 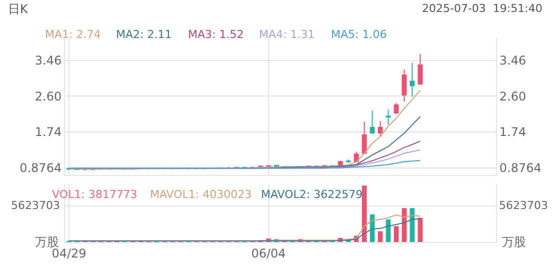 What do you see at coordinates (18, 9) in the screenshot?
I see `chart-title: 日K` at bounding box center [18, 9].